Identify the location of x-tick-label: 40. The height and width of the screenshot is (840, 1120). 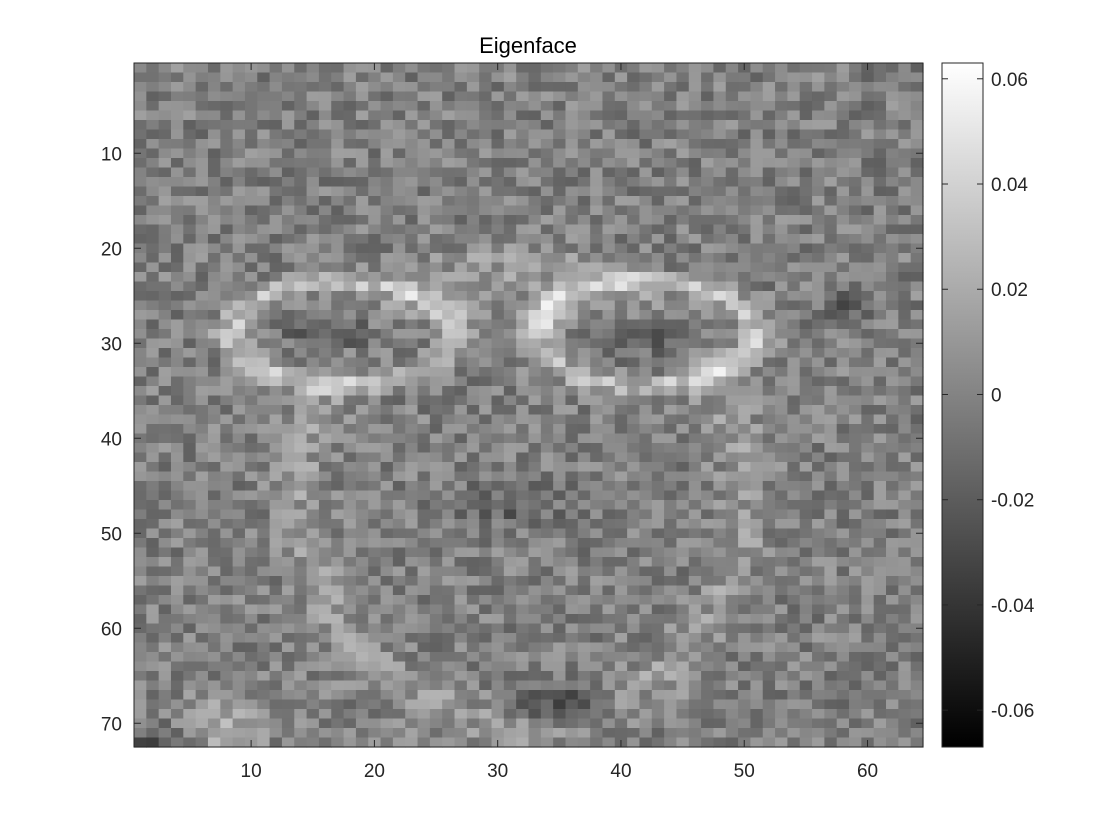
(620, 771).